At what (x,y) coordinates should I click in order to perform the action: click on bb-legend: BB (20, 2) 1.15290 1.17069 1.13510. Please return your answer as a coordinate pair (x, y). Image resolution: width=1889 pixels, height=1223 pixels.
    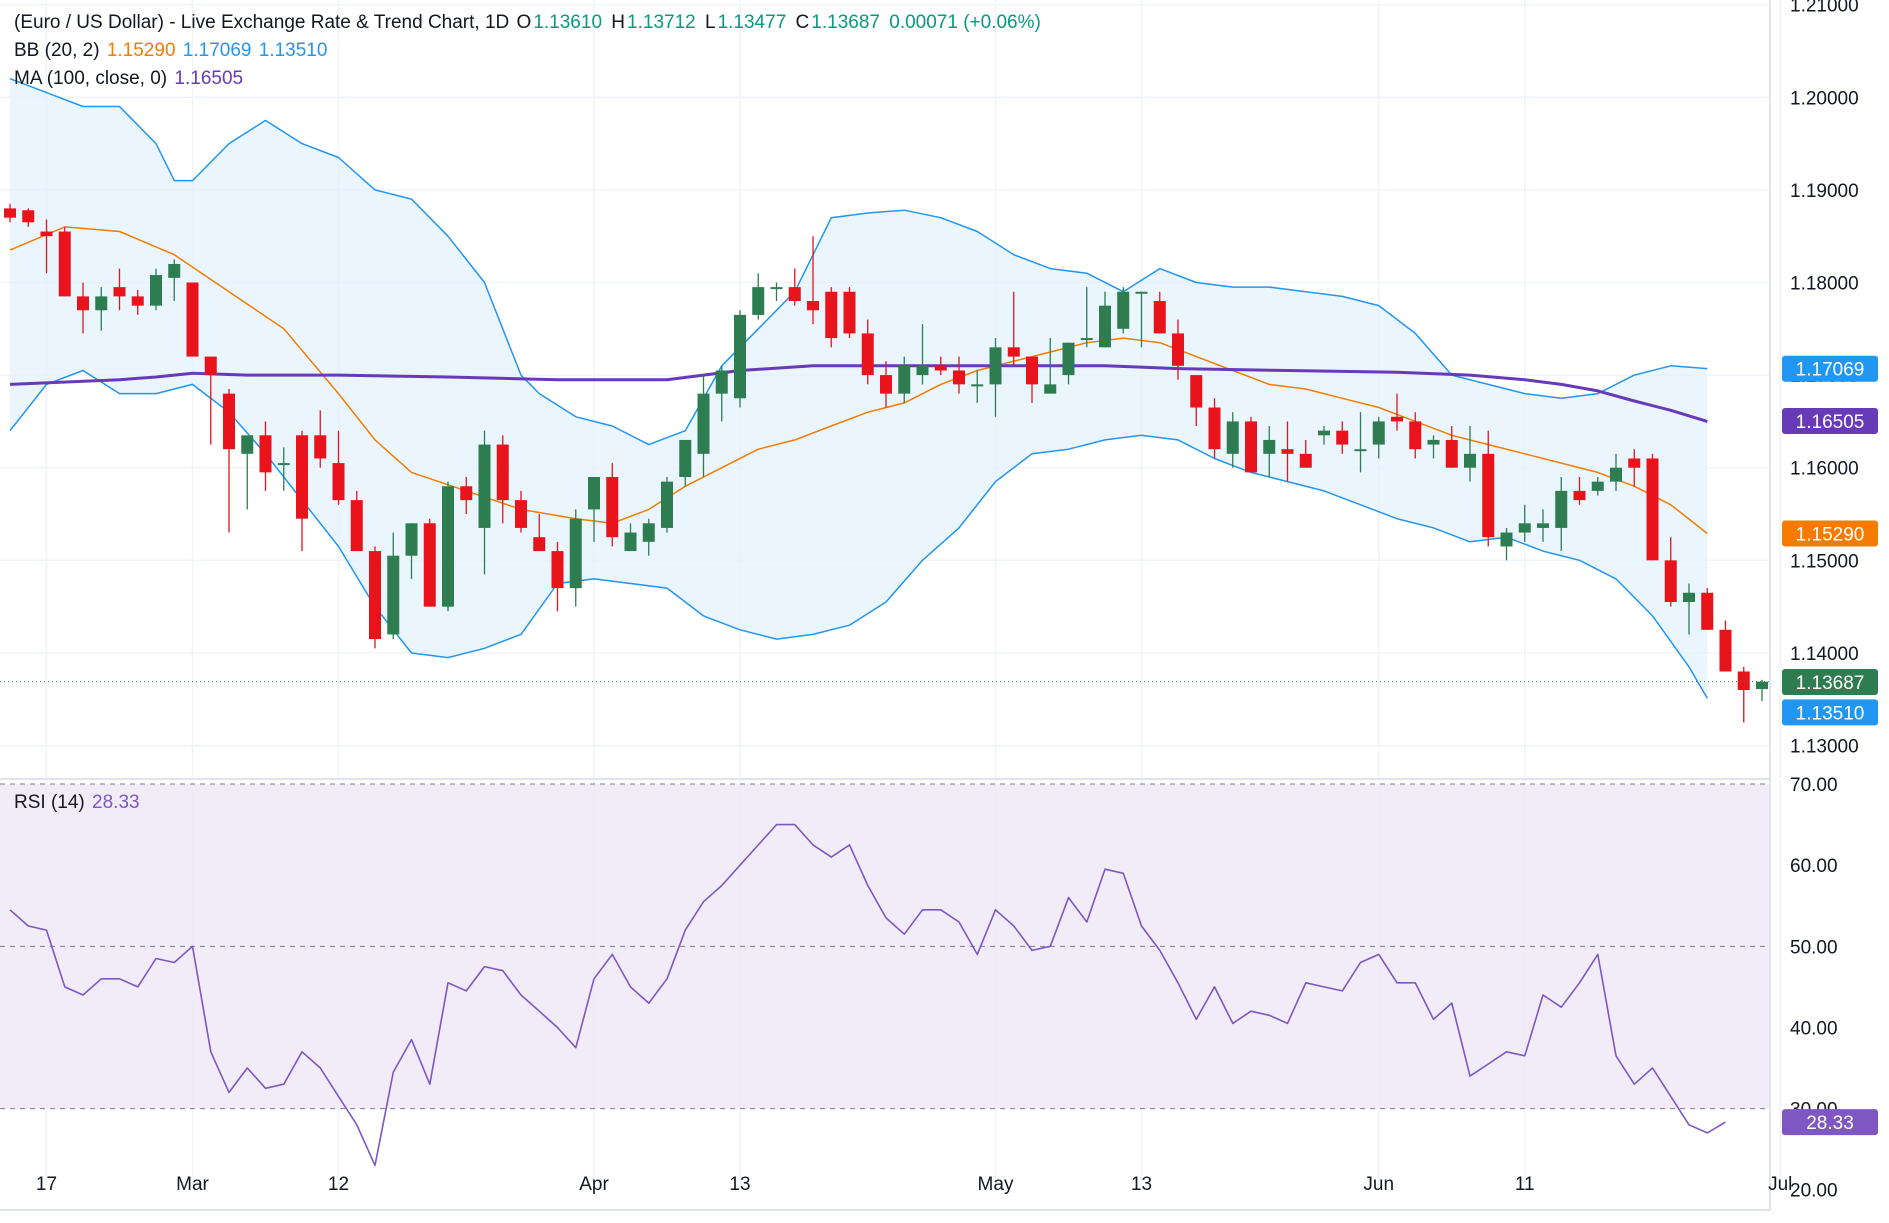
    Looking at the image, I should click on (171, 51).